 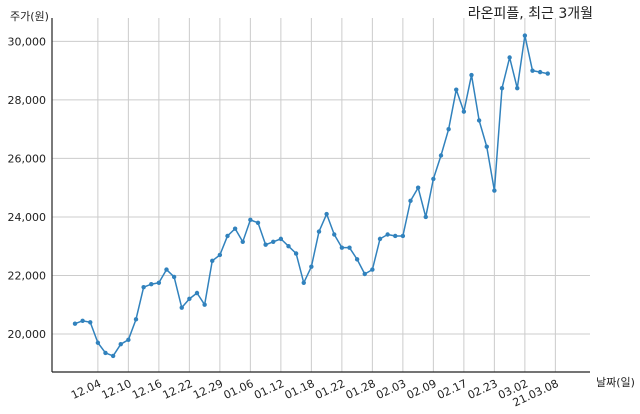 What do you see at coordinates (27, 217) in the screenshot?
I see `y-tick-label: 24,000` at bounding box center [27, 217].